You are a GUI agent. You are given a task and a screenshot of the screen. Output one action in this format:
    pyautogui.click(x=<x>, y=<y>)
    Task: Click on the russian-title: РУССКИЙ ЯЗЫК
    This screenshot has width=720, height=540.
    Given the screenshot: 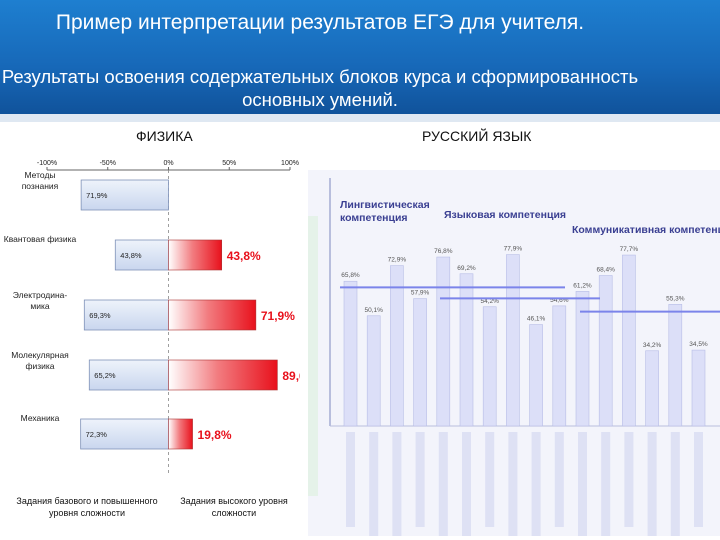 What is the action you would take?
    pyautogui.click(x=477, y=136)
    